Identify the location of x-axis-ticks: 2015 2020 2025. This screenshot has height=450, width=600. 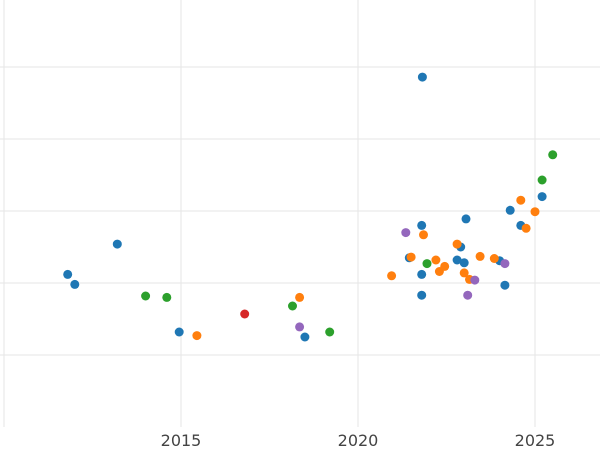
(358, 440).